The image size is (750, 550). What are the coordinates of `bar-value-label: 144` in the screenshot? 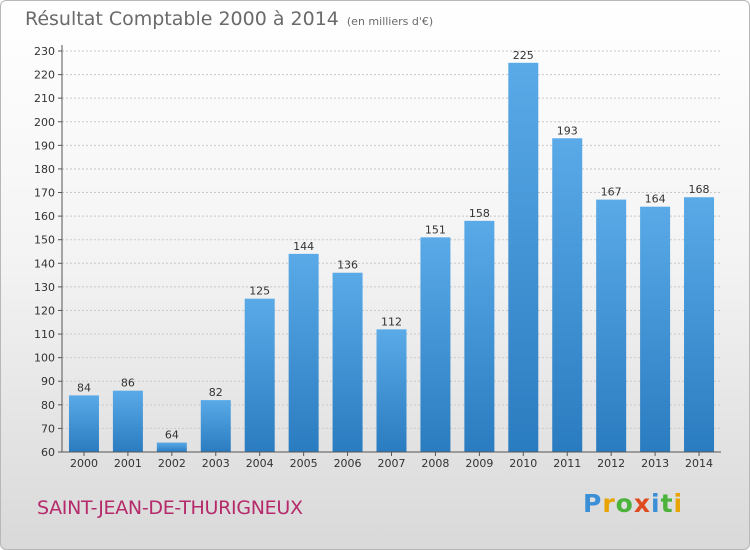 It's located at (303, 246).